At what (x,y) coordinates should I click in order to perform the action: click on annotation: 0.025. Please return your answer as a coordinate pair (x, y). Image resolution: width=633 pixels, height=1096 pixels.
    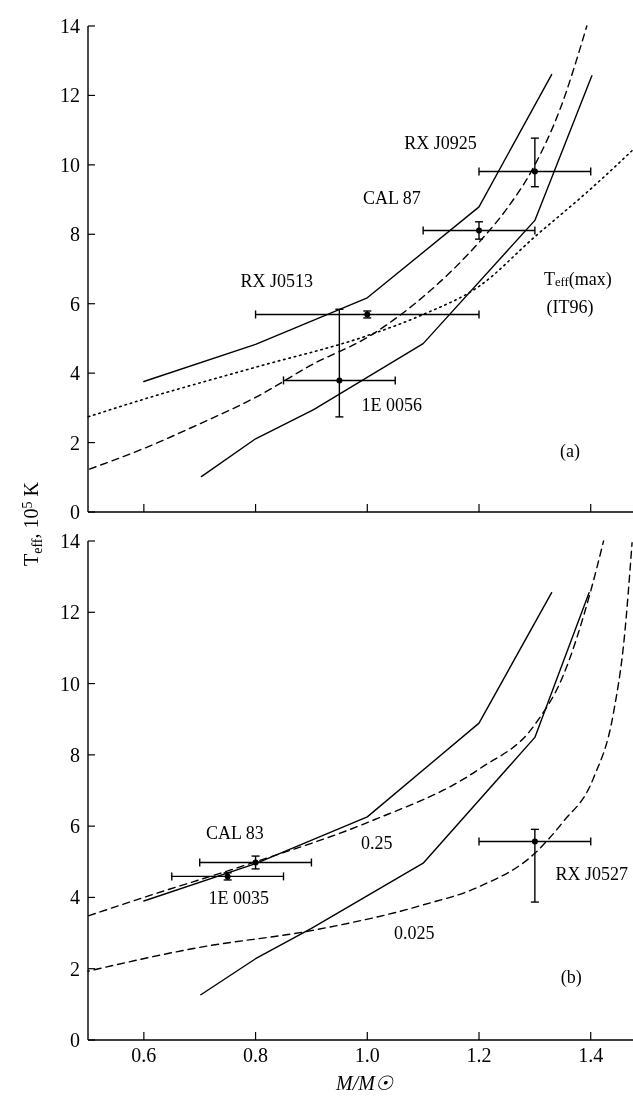
    Looking at the image, I should click on (414, 933).